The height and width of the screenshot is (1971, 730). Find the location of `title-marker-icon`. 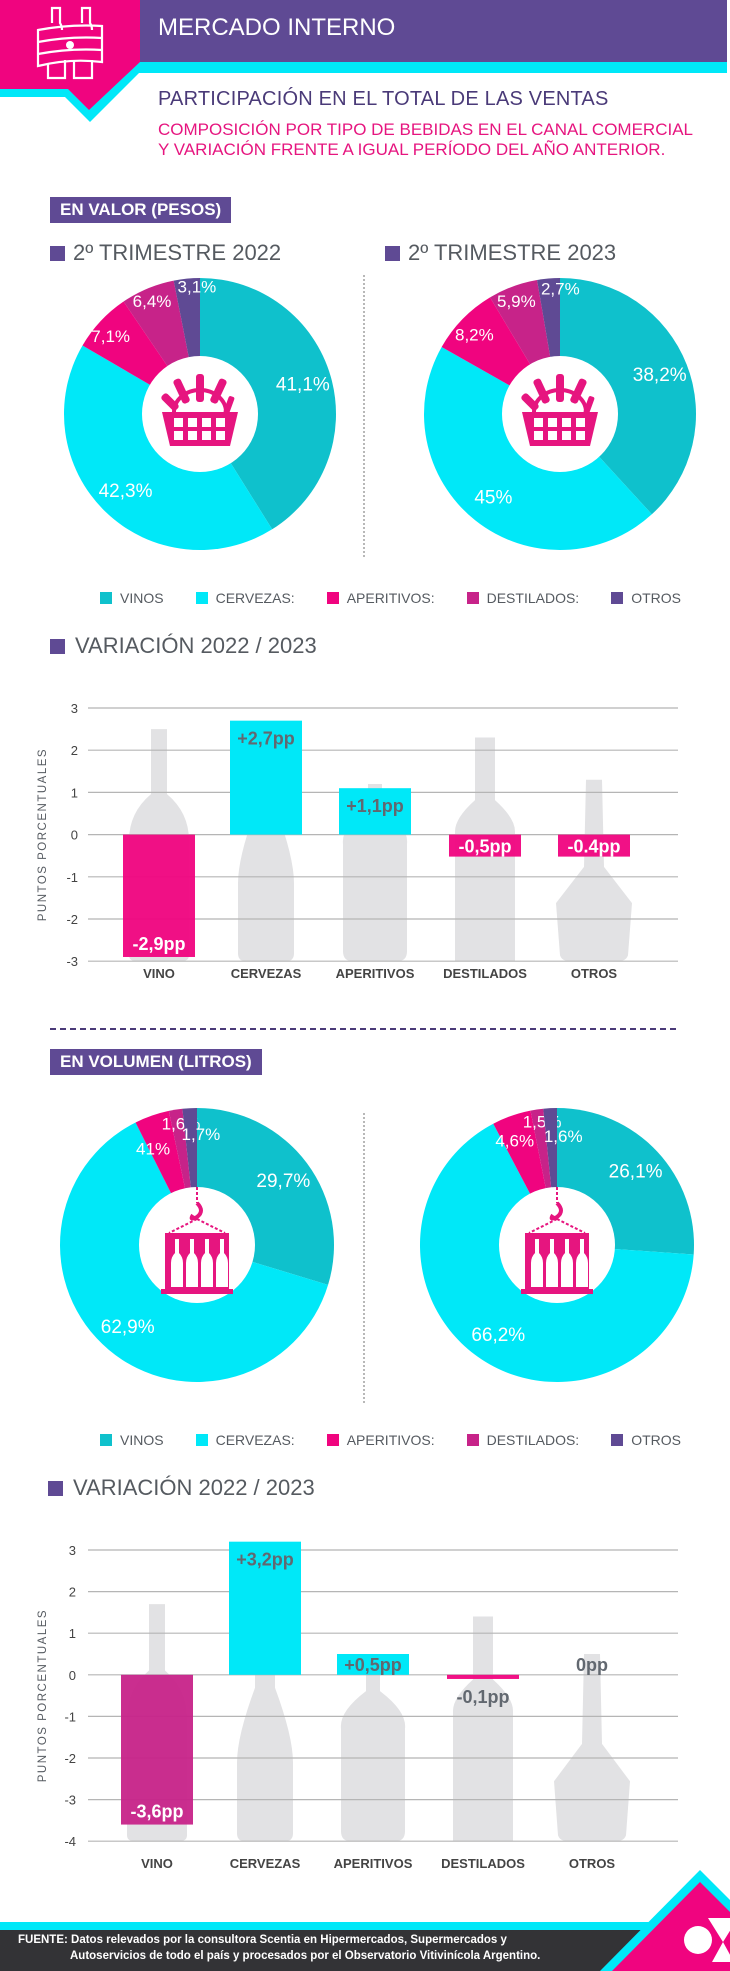

title-marker-icon is located at coordinates (57, 646).